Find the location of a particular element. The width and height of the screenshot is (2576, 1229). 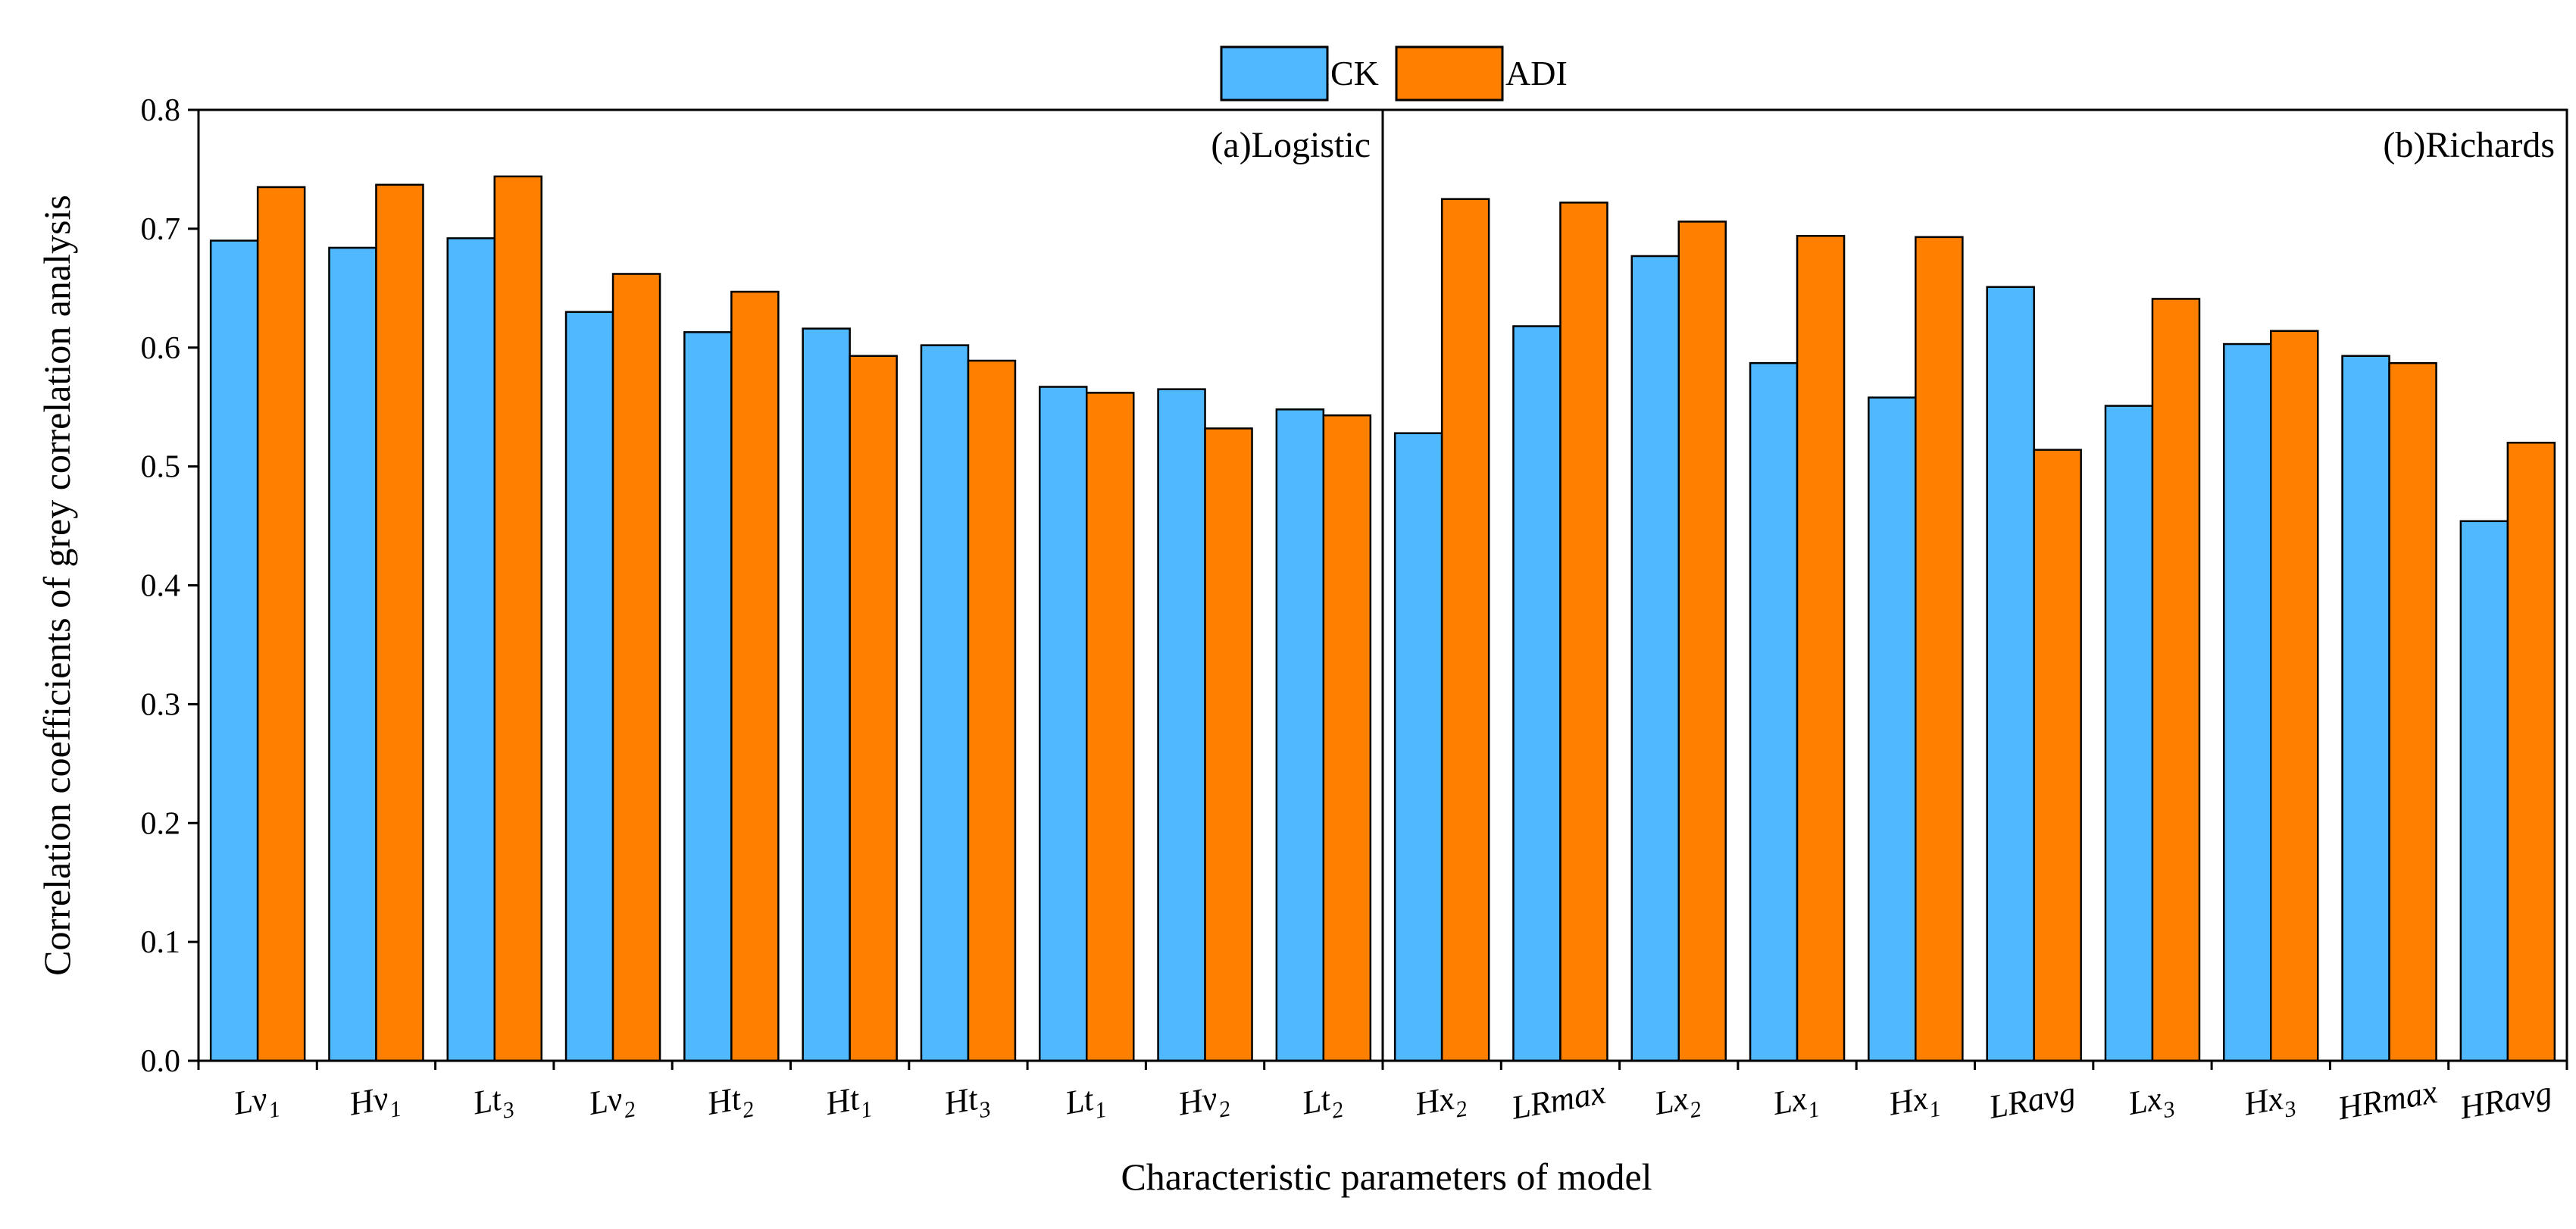

x-tick-label: Hx3 is located at coordinates (2269, 1103).